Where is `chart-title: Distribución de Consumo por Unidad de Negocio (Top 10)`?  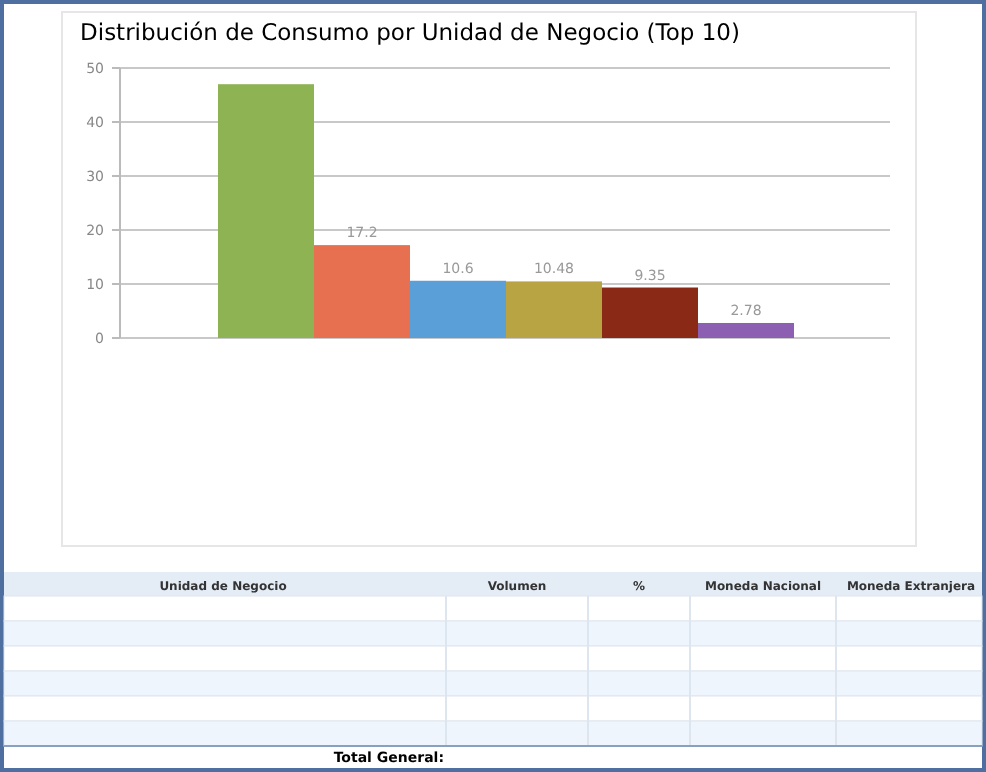 chart-title: Distribución de Consumo por Unidad de Negocio (Top 10) is located at coordinates (410, 32).